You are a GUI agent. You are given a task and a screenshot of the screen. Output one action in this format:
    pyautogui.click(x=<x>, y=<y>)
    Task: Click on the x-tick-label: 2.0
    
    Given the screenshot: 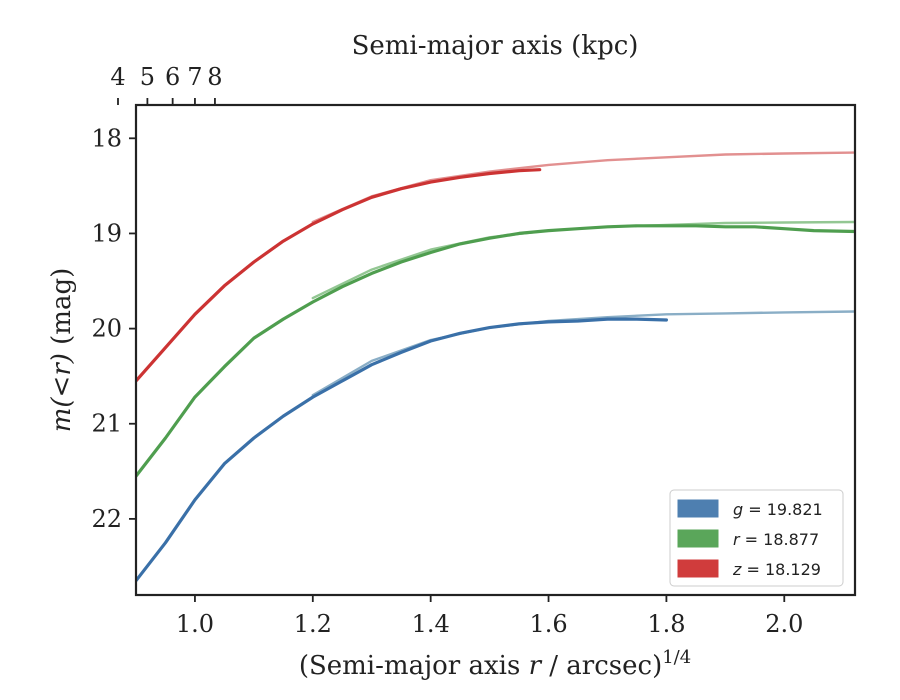 What is the action you would take?
    pyautogui.click(x=784, y=624)
    